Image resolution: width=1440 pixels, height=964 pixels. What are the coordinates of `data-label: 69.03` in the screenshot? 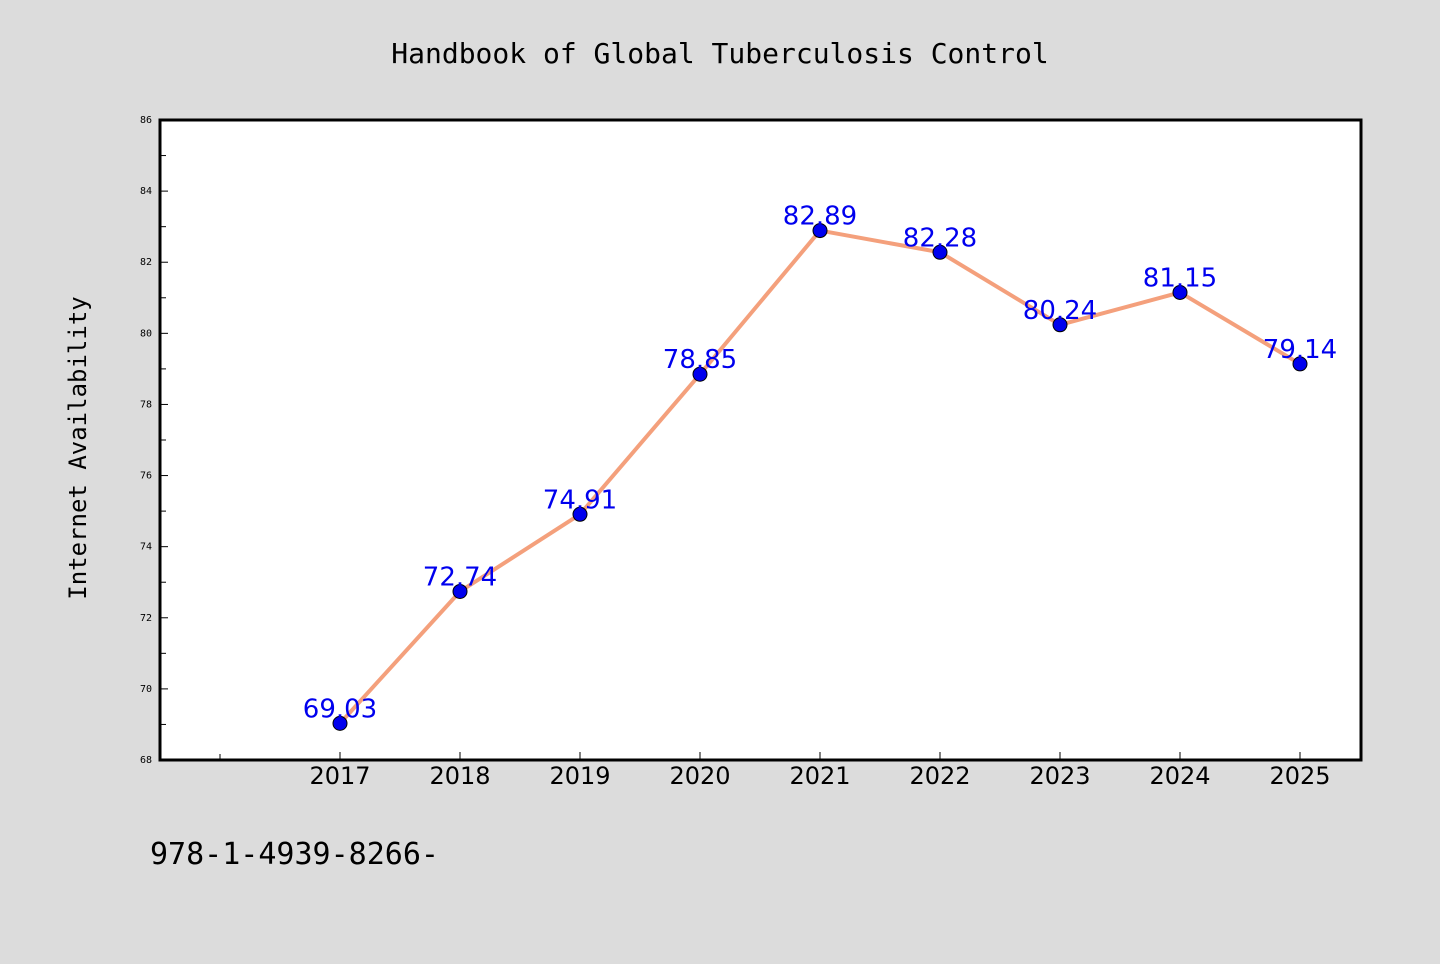 It's located at (340, 709).